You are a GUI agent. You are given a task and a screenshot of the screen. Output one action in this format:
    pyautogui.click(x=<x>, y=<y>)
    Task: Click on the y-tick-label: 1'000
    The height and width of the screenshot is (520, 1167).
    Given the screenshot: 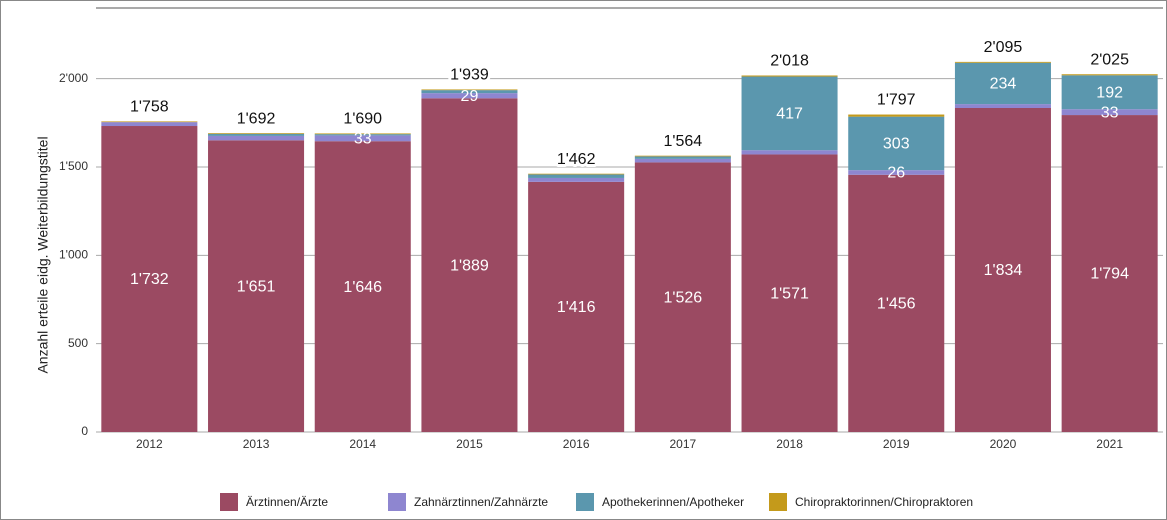 What is the action you would take?
    pyautogui.click(x=73, y=255)
    